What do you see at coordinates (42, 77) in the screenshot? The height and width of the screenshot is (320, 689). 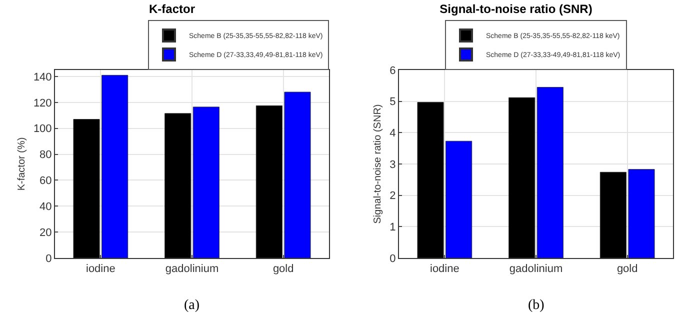 I see `y-tick-label: 140` at bounding box center [42, 77].